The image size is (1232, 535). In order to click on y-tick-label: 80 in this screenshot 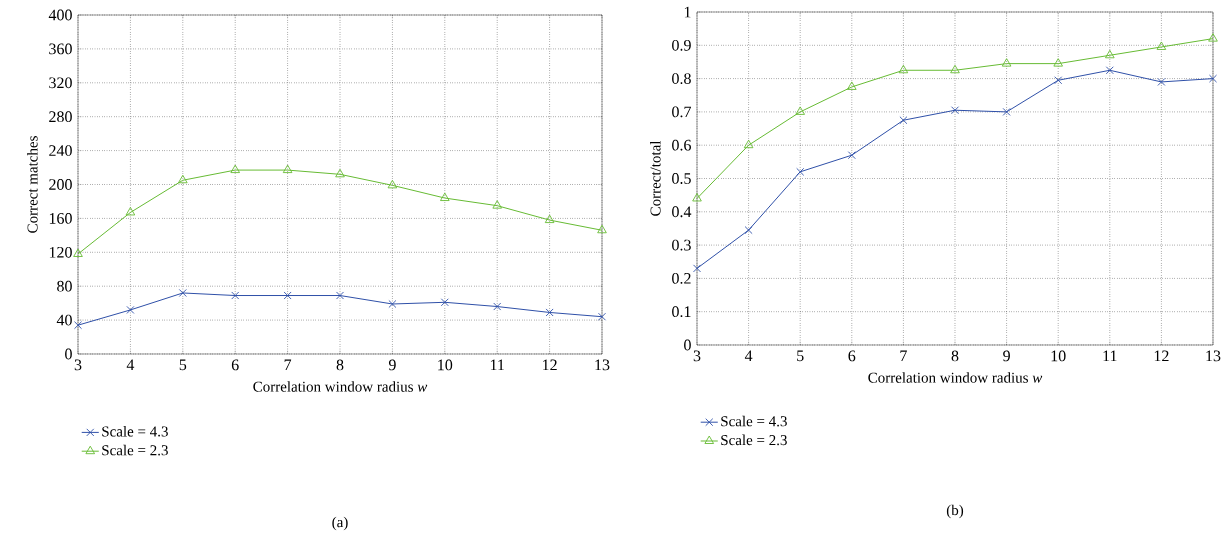, I will do `click(64, 286)`.